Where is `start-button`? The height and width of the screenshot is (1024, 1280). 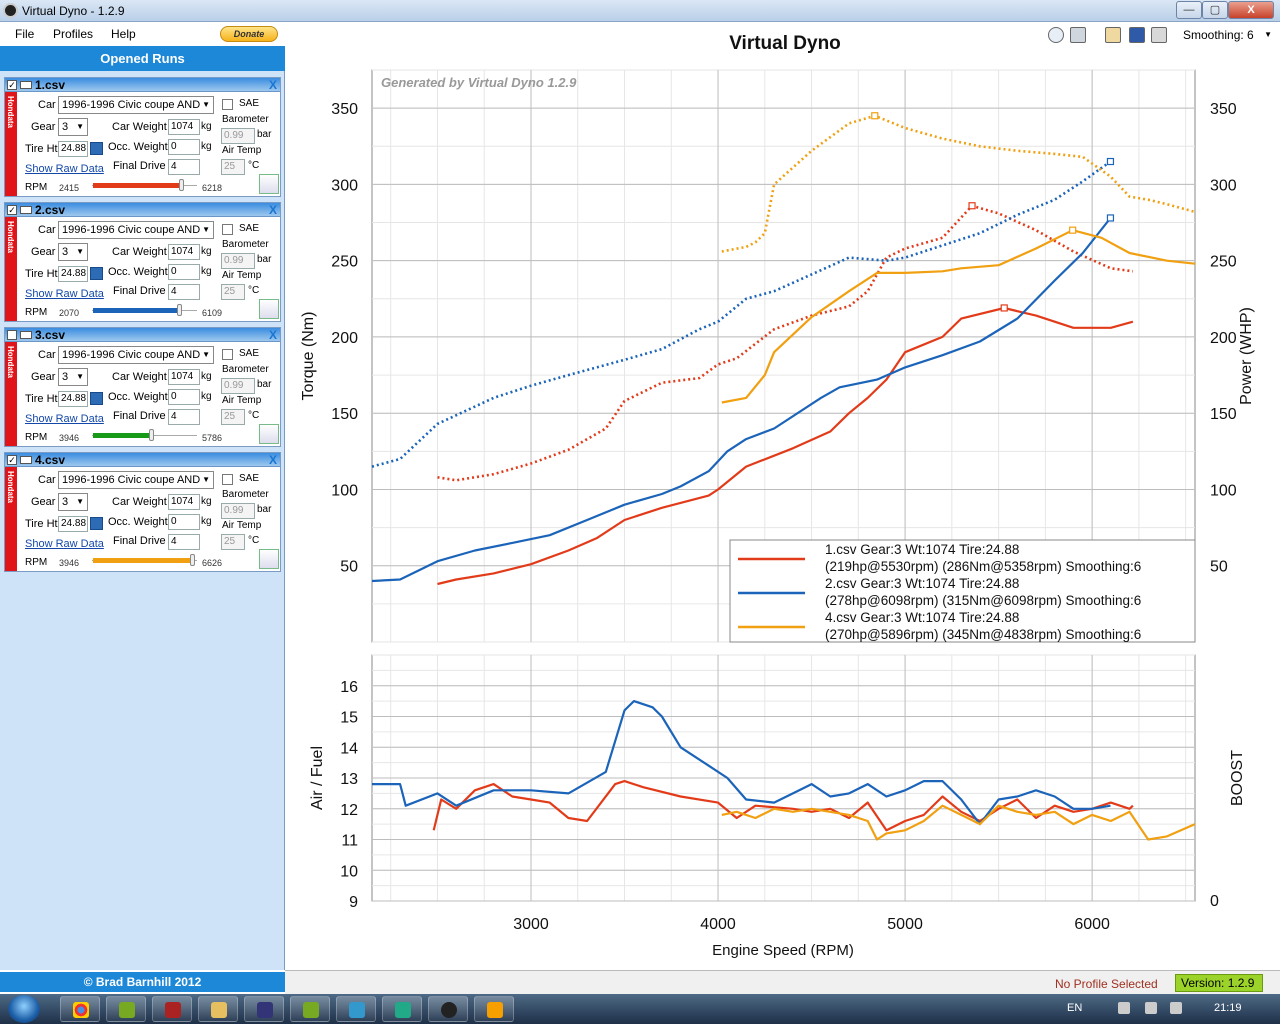
start-button is located at coordinates (24, 1009).